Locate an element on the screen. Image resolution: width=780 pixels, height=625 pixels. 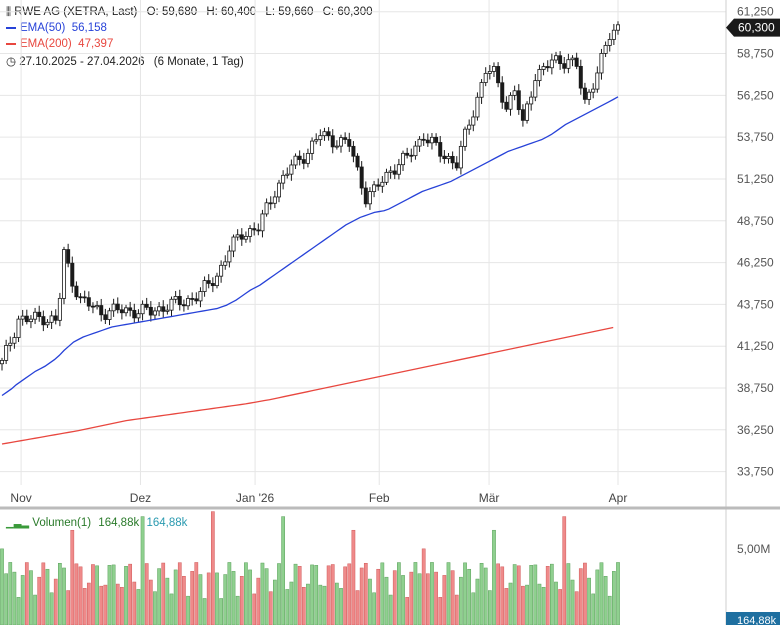
legend-ema200: EMA(200) 47,397 is located at coordinates (59, 44).